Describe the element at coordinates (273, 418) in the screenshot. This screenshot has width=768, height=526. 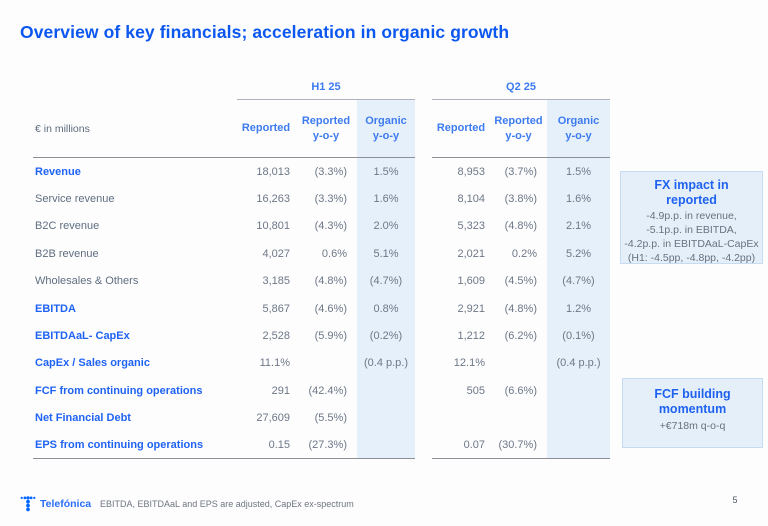
I see `value-cell: 27,609` at that location.